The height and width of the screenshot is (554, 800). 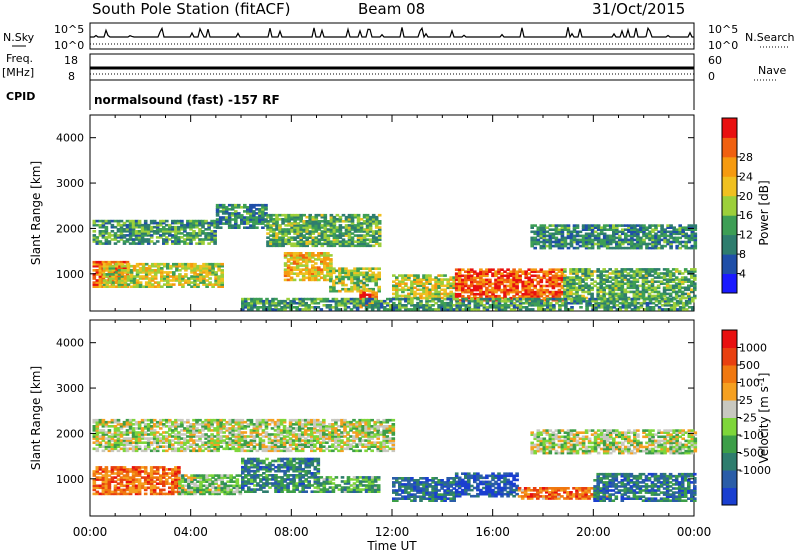 What do you see at coordinates (70, 228) in the screenshot?
I see `y-tick-label: 2000` at bounding box center [70, 228].